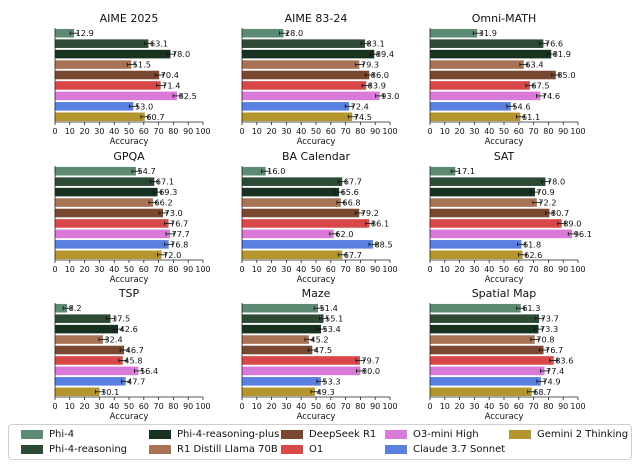  I want to click on bar-value-label: 45.8, so click(133, 360).